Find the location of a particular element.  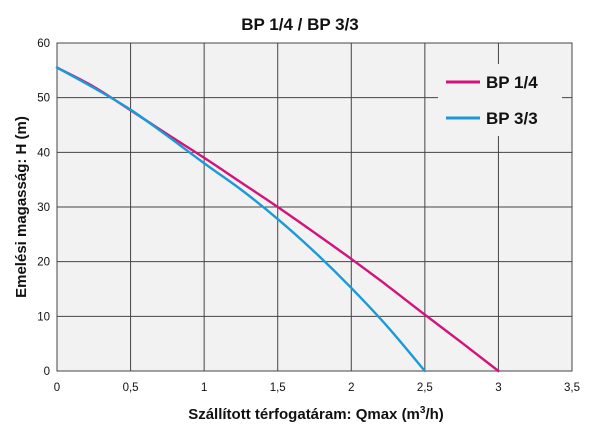

x-axis-title-prefix: Szállított térfogatáram: Qmax (m is located at coordinates (304, 414).